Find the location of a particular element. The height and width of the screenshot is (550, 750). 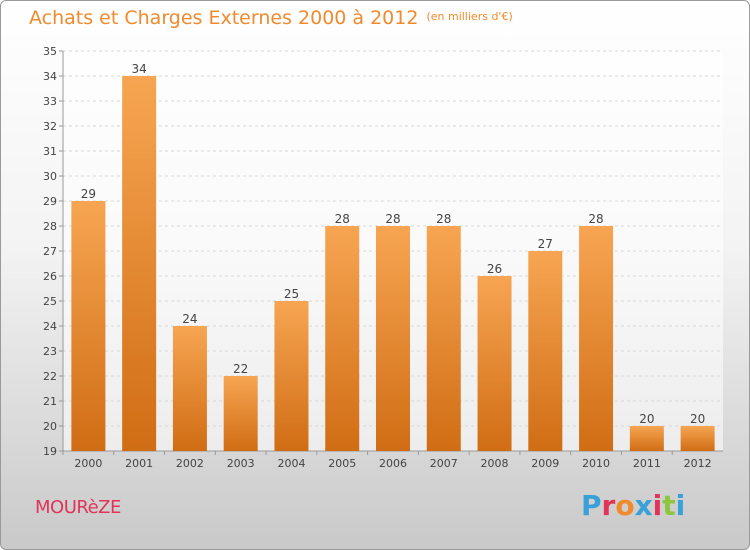

y-tick-label: 20 is located at coordinates (50, 426).